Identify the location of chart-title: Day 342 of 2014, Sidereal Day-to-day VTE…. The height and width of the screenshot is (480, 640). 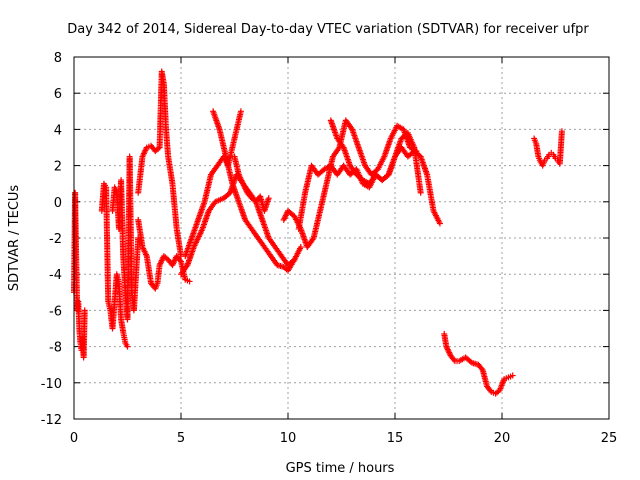
(328, 29).